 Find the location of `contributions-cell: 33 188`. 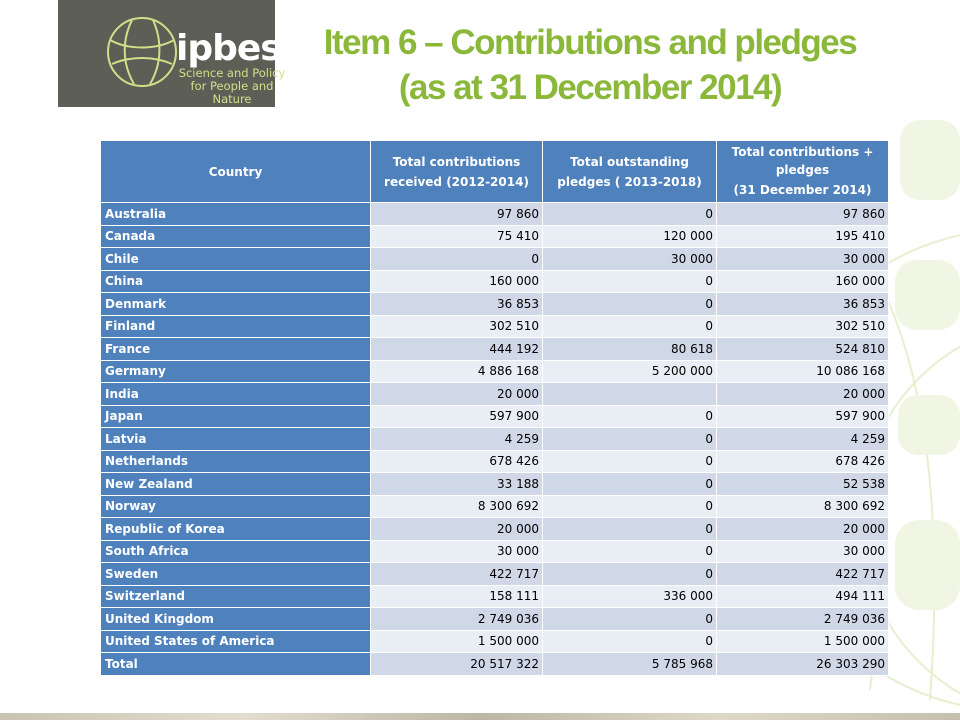

contributions-cell: 33 188 is located at coordinates (456, 484).